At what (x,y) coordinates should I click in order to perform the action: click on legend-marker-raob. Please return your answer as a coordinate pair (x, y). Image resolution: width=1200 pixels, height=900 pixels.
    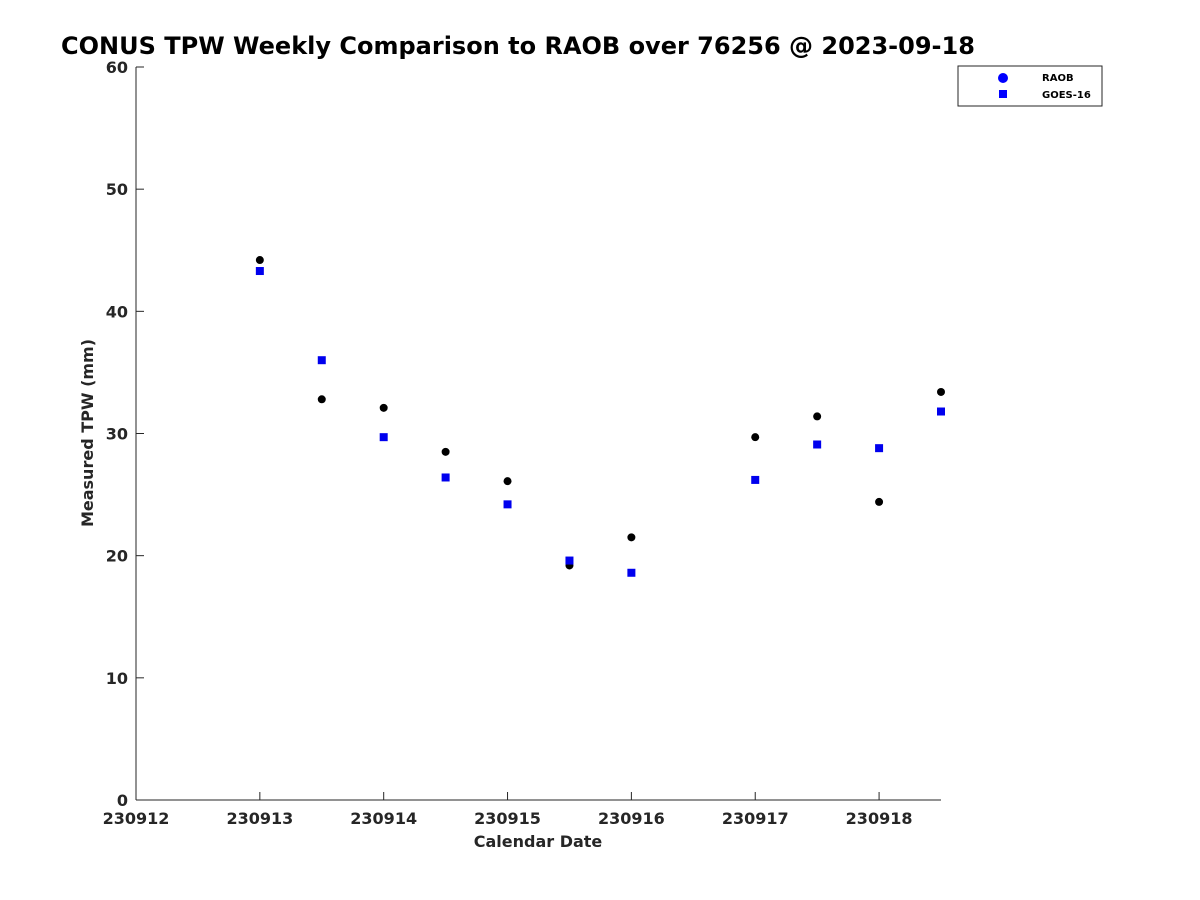
    Looking at the image, I should click on (1003, 78).